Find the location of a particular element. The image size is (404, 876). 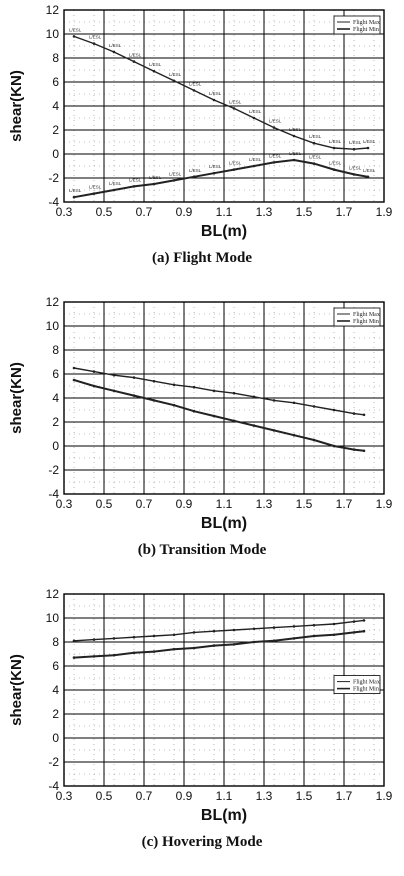

series-flight-max is located at coordinates (219, 391).